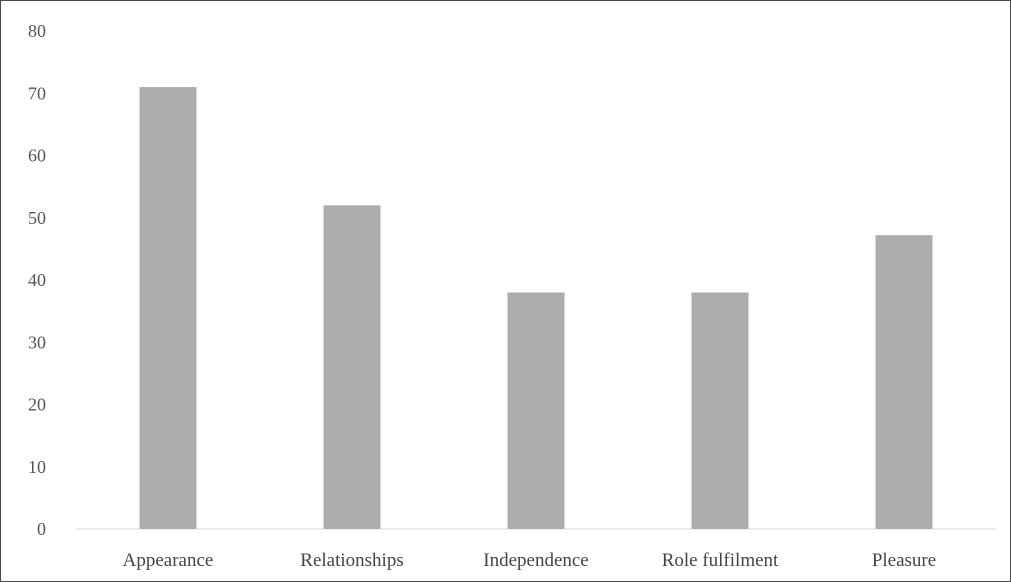  I want to click on y-tick-label: 80, so click(37, 31).